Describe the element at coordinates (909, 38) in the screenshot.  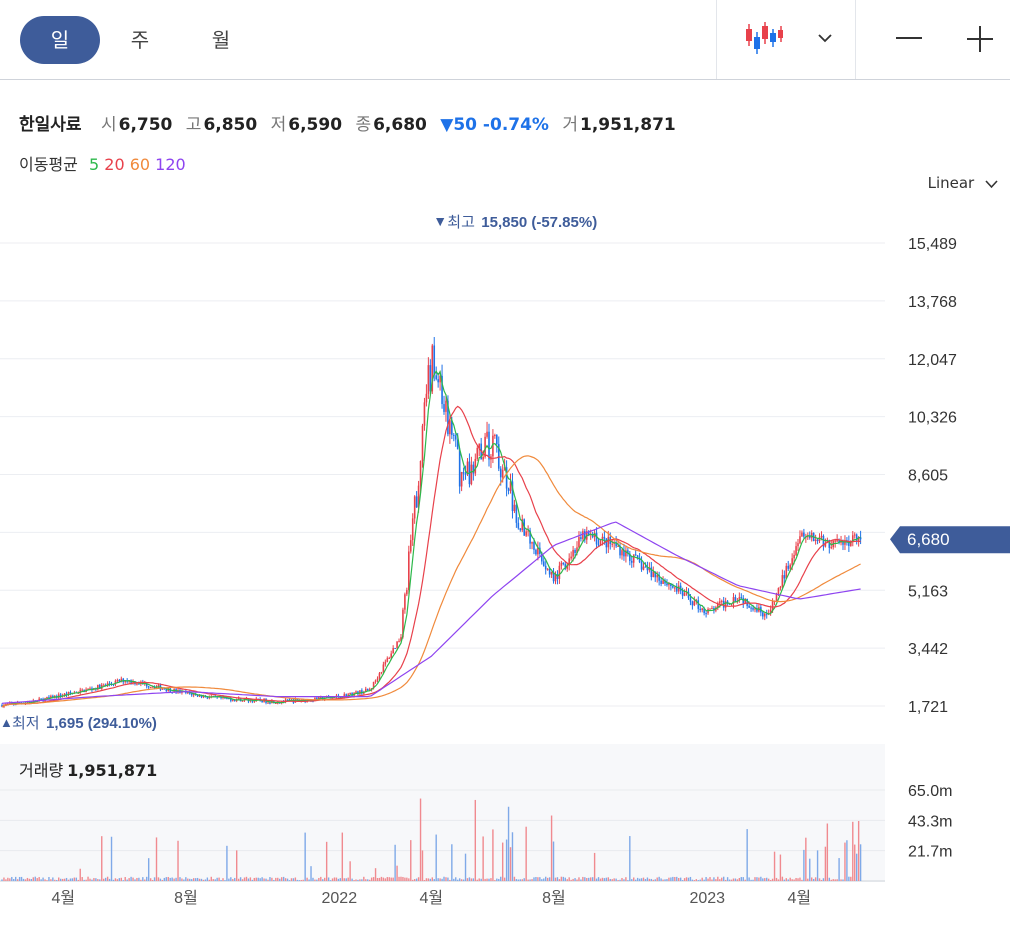
I see `zoom-out-icon` at that location.